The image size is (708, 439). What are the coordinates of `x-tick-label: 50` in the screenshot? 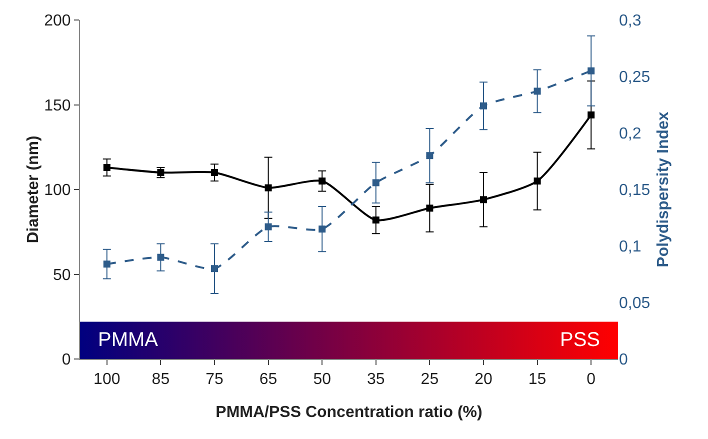 It's located at (322, 379).